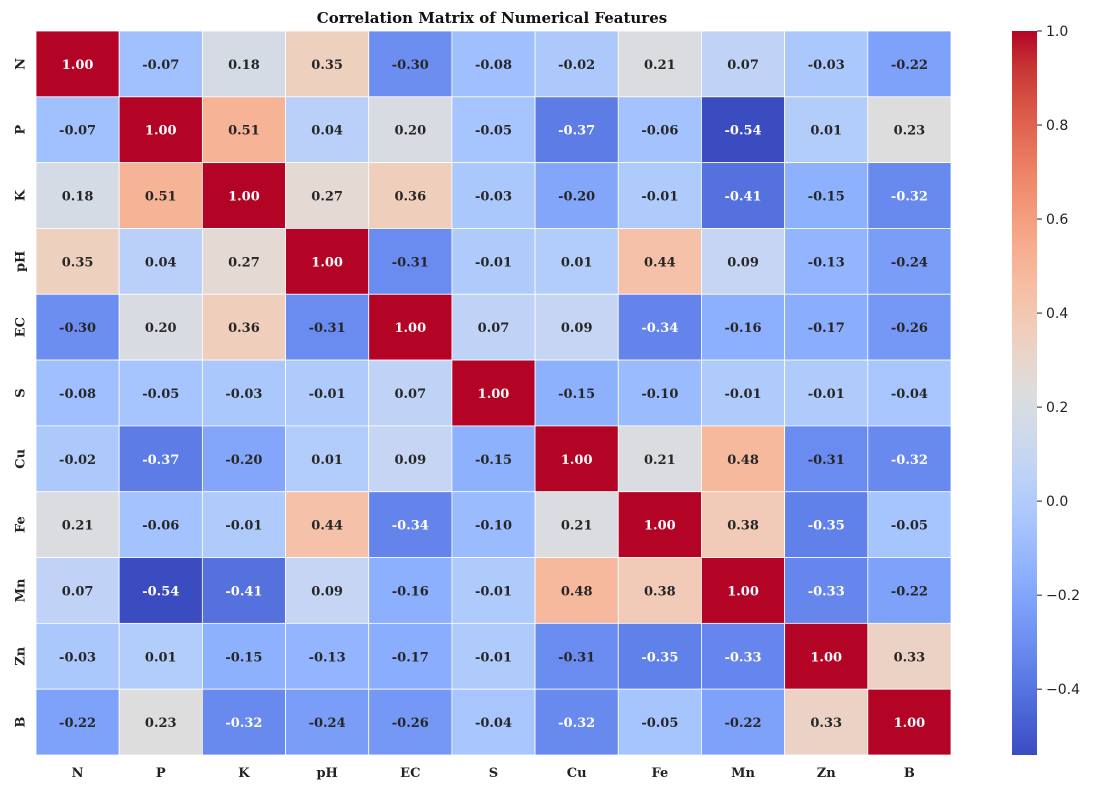  Describe the element at coordinates (909, 328) in the screenshot. I see `heatmap-value-label: -0.26` at that location.